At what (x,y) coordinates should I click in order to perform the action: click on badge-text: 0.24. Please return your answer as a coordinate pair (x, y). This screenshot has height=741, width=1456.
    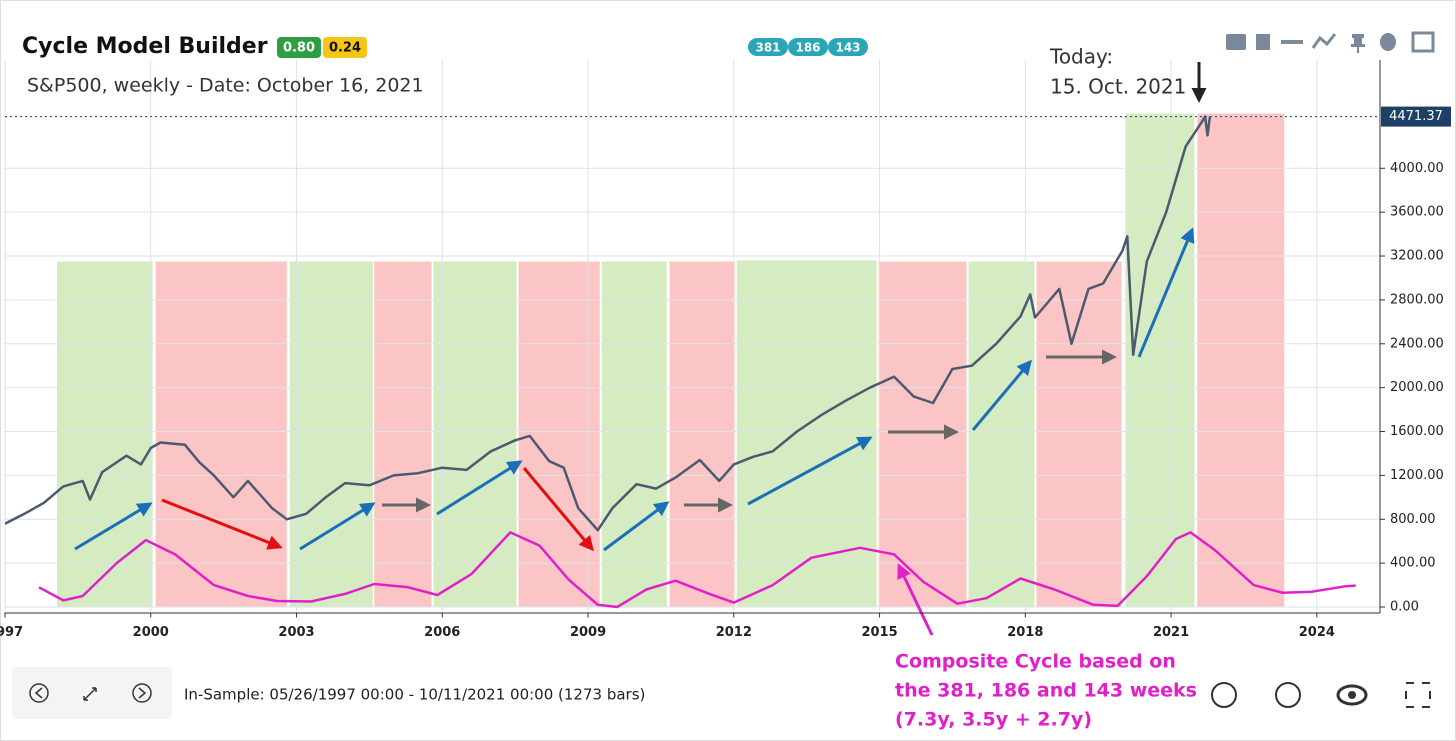
    Looking at the image, I should click on (345, 48).